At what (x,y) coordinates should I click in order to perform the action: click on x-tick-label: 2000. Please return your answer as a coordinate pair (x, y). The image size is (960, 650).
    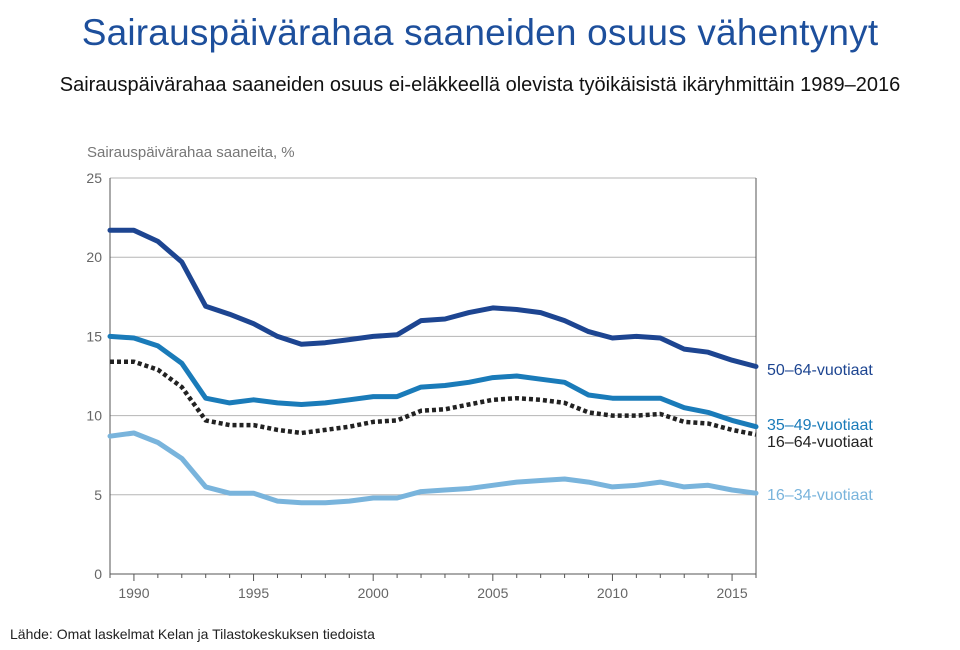
    Looking at the image, I should click on (373, 593).